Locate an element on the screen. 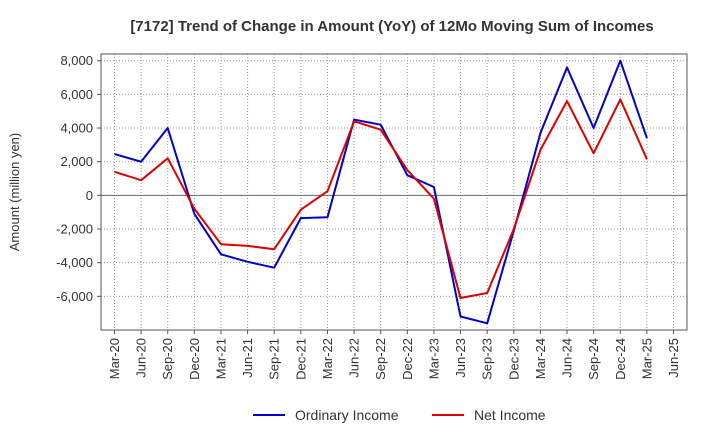 This screenshot has height=440, width=720. x-tick-label: Mar-23 is located at coordinates (433, 358).